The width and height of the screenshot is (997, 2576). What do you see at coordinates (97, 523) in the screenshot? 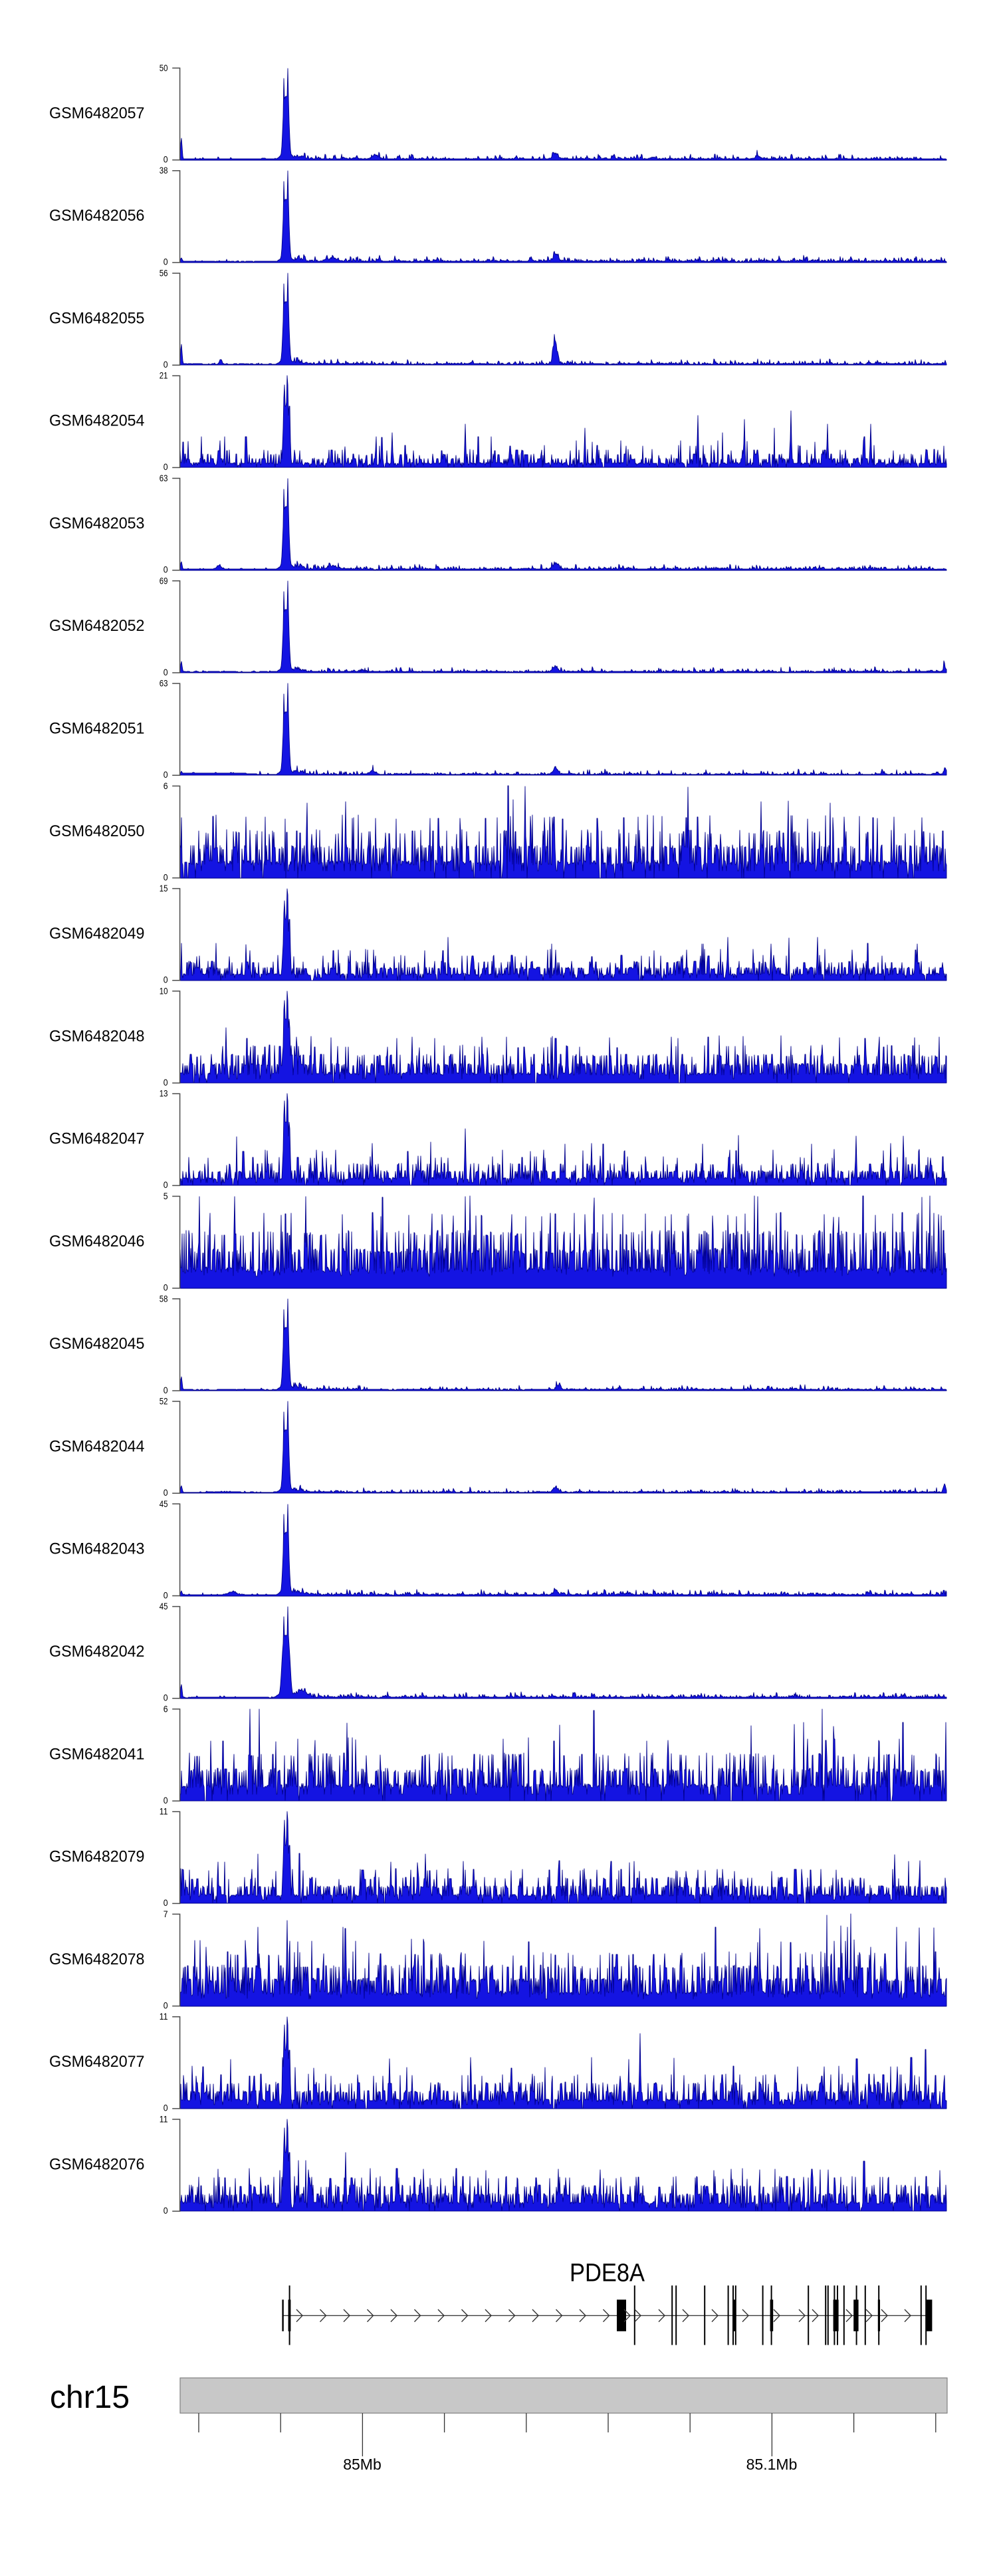
I see `svg-text: GSM6482053` at bounding box center [97, 523].